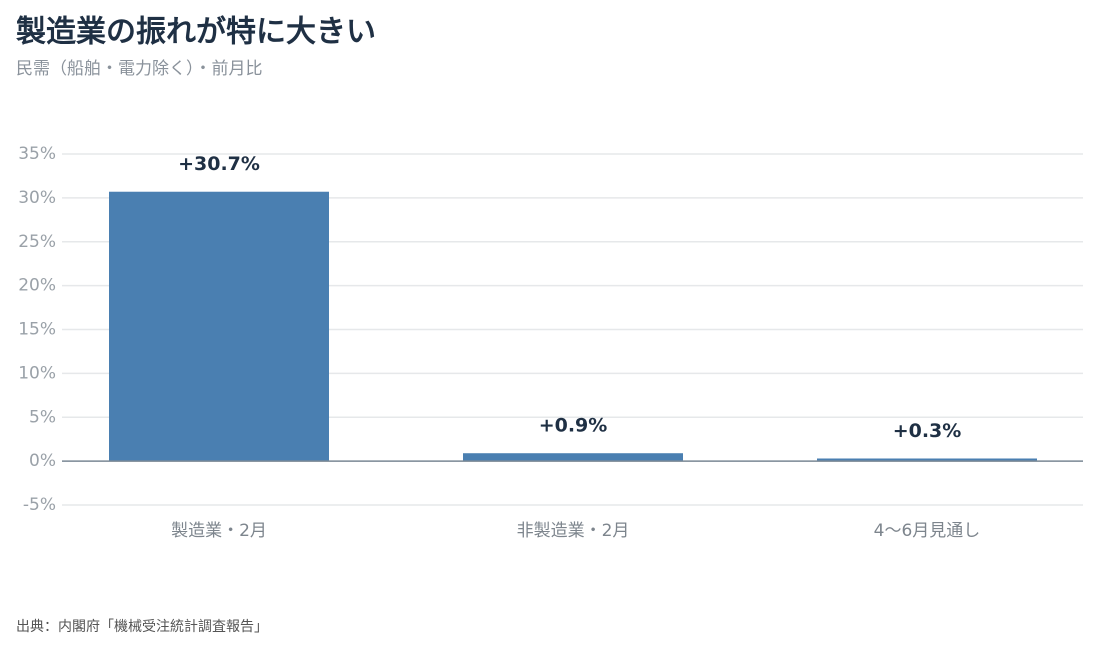 The width and height of the screenshot is (1098, 649). I want to click on y-tick-label: 5%, so click(42, 417).